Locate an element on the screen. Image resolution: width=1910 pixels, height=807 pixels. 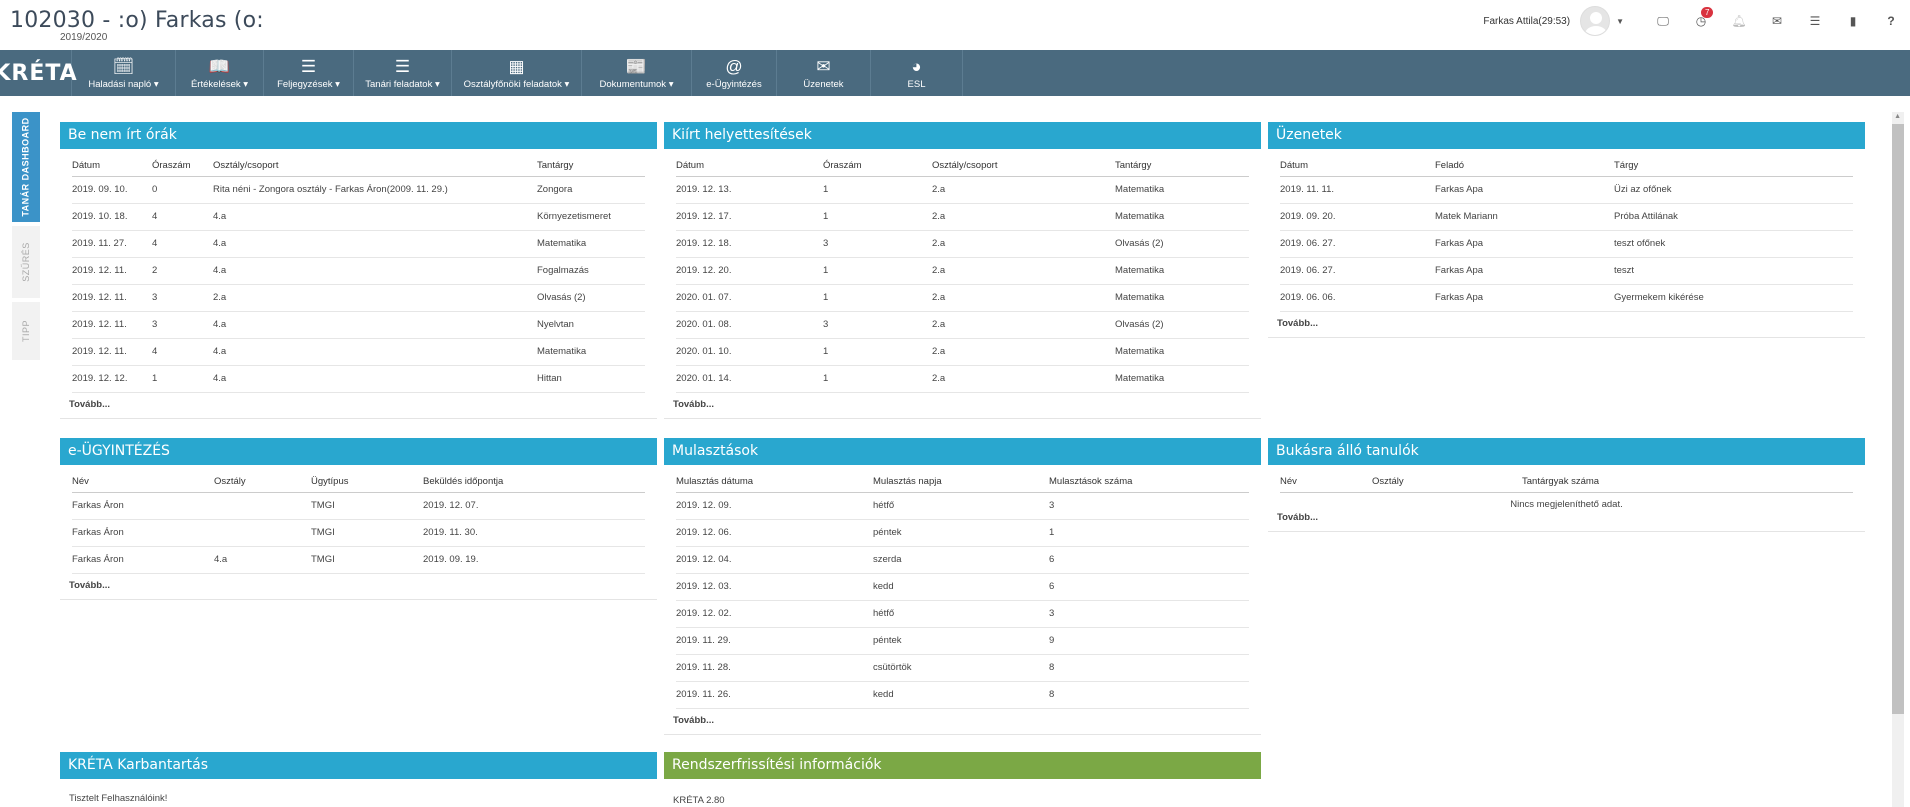
envelope-icon: ✉ is located at coordinates (1777, 21).